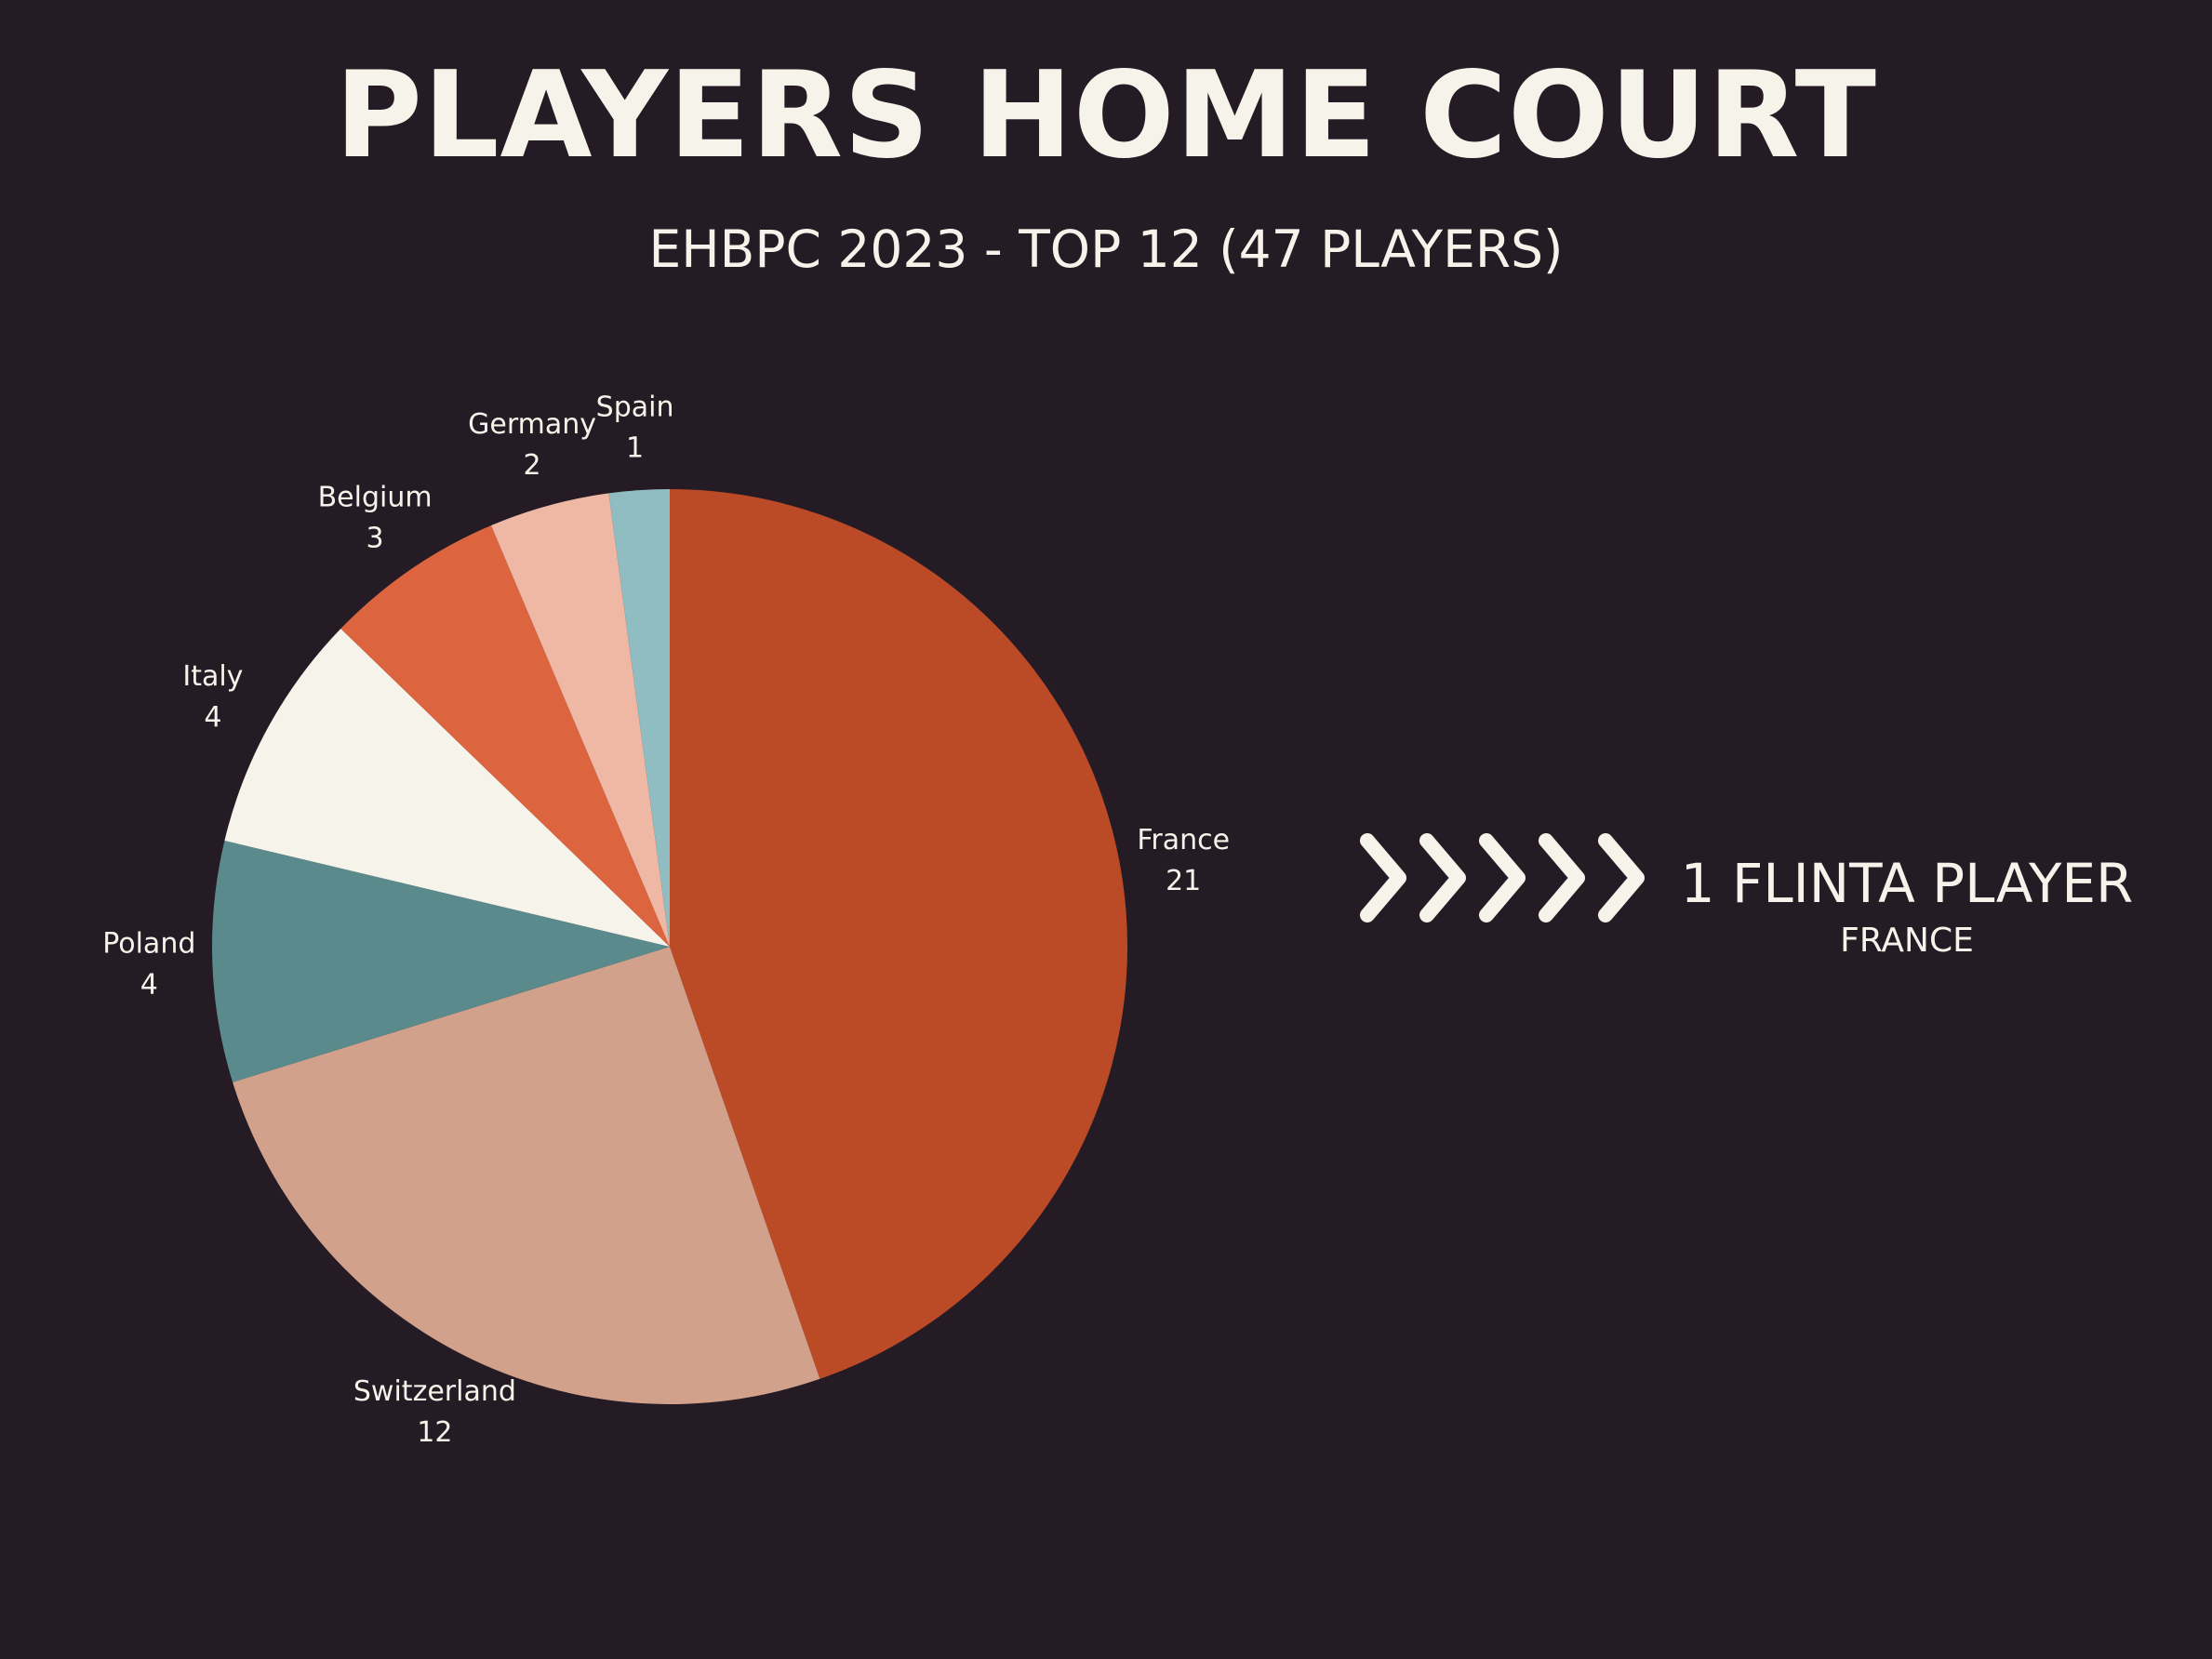 The image size is (2212, 1659). Describe the element at coordinates (526, 1176) in the screenshot. I see `pie-slice-switzerland` at that location.